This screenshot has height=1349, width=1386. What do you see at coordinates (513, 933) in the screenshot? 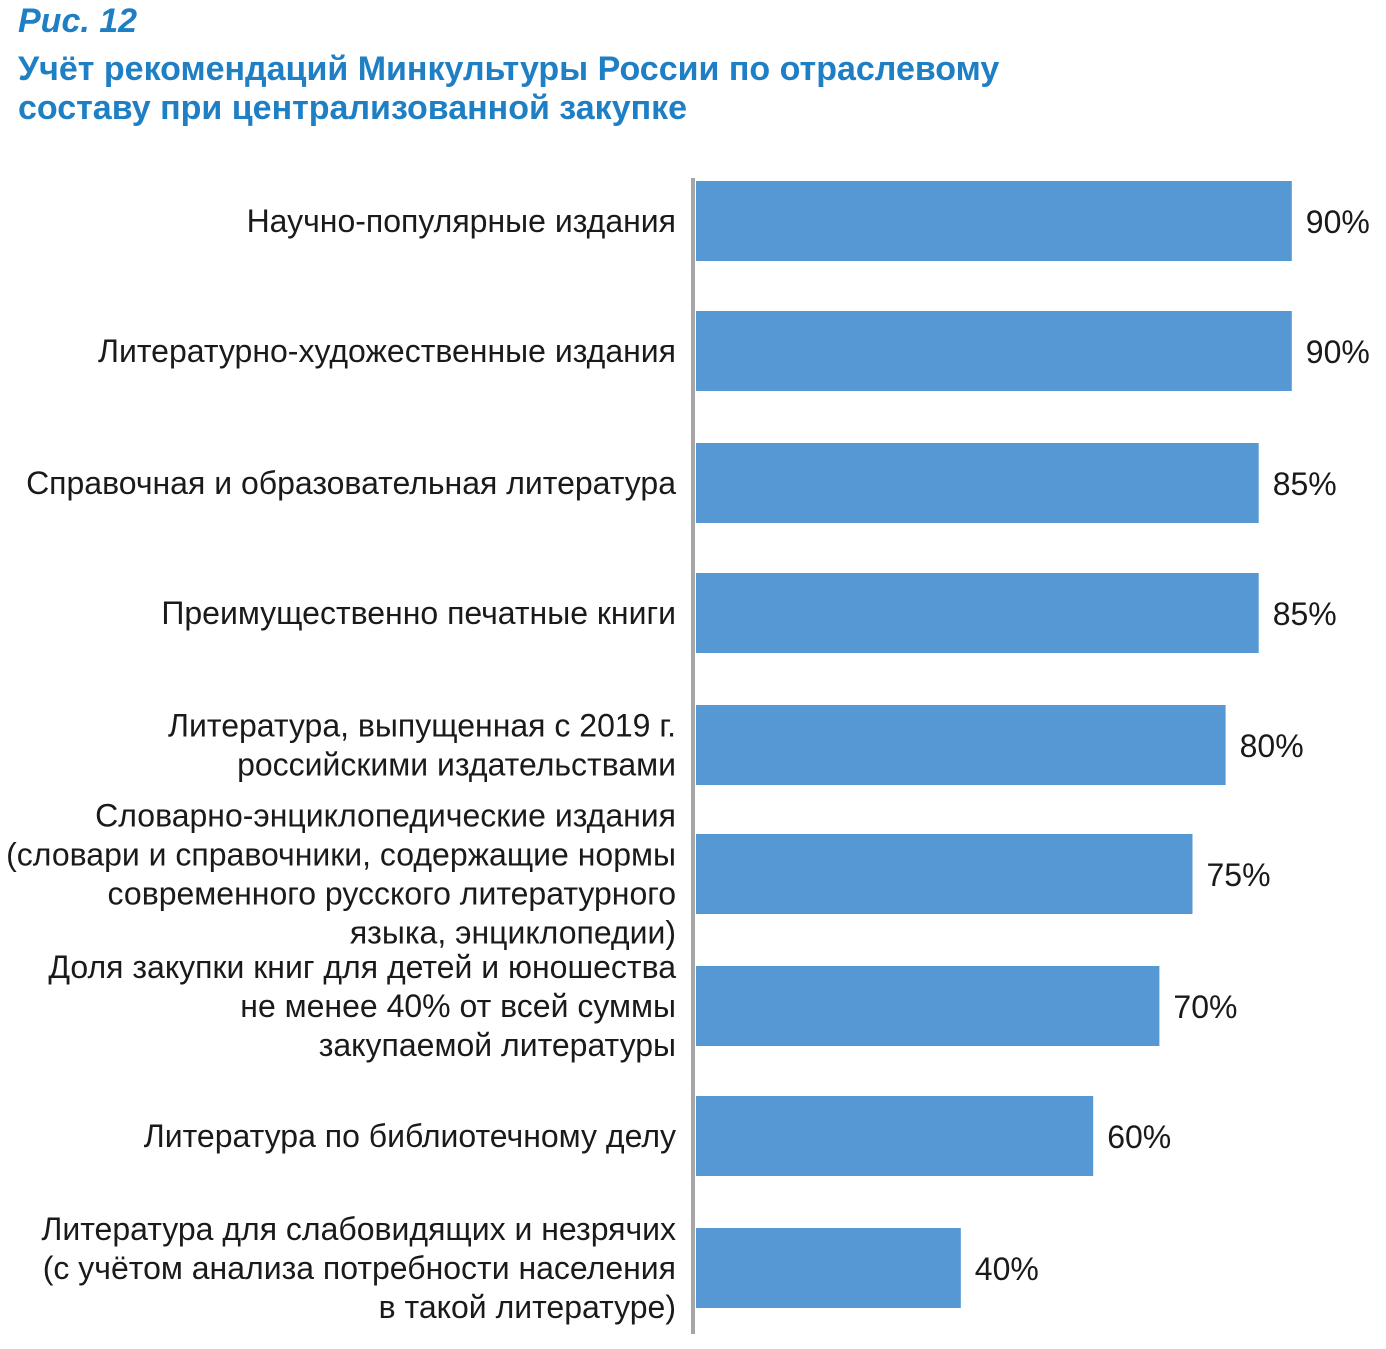
I see `category-label: языка, энциклопедии)` at bounding box center [513, 933].